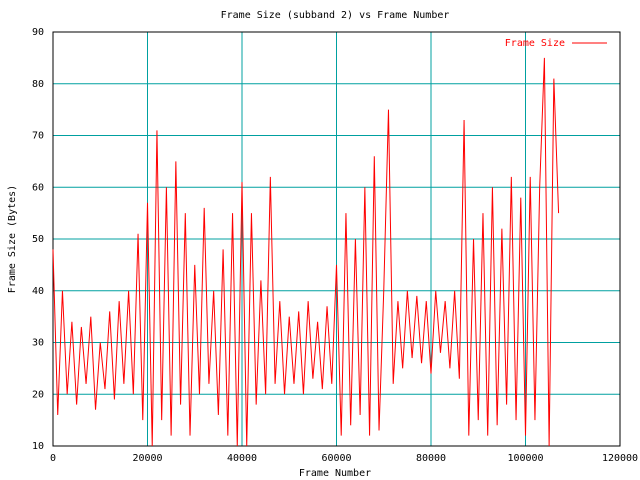  Describe the element at coordinates (335, 15) in the screenshot. I see `chart-title: Frame Size (subband 2) vs Frame Number` at that location.